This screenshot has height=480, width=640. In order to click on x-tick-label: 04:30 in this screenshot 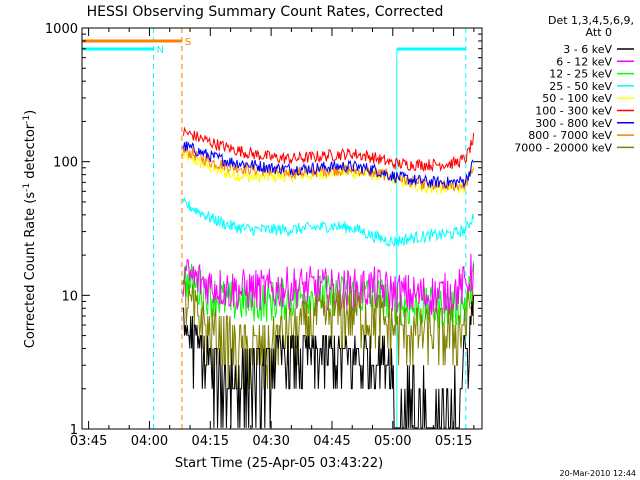, I will do `click(270, 441)`.